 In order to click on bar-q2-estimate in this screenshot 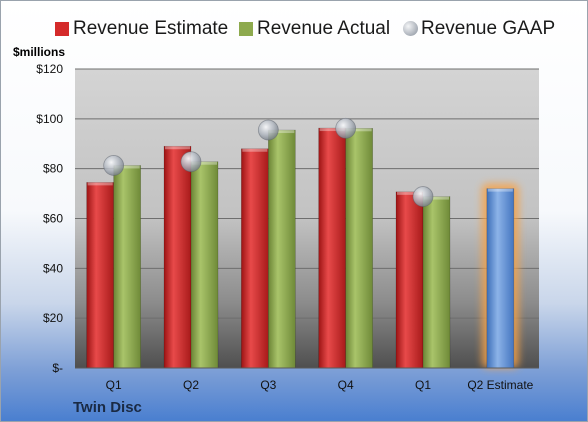, I will do `click(500, 278)`.